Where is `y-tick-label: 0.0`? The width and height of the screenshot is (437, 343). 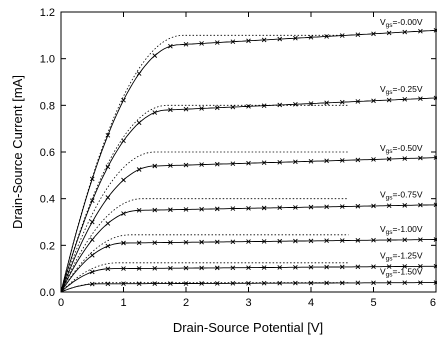 y-tick-label: 0.0 is located at coordinates (47, 293).